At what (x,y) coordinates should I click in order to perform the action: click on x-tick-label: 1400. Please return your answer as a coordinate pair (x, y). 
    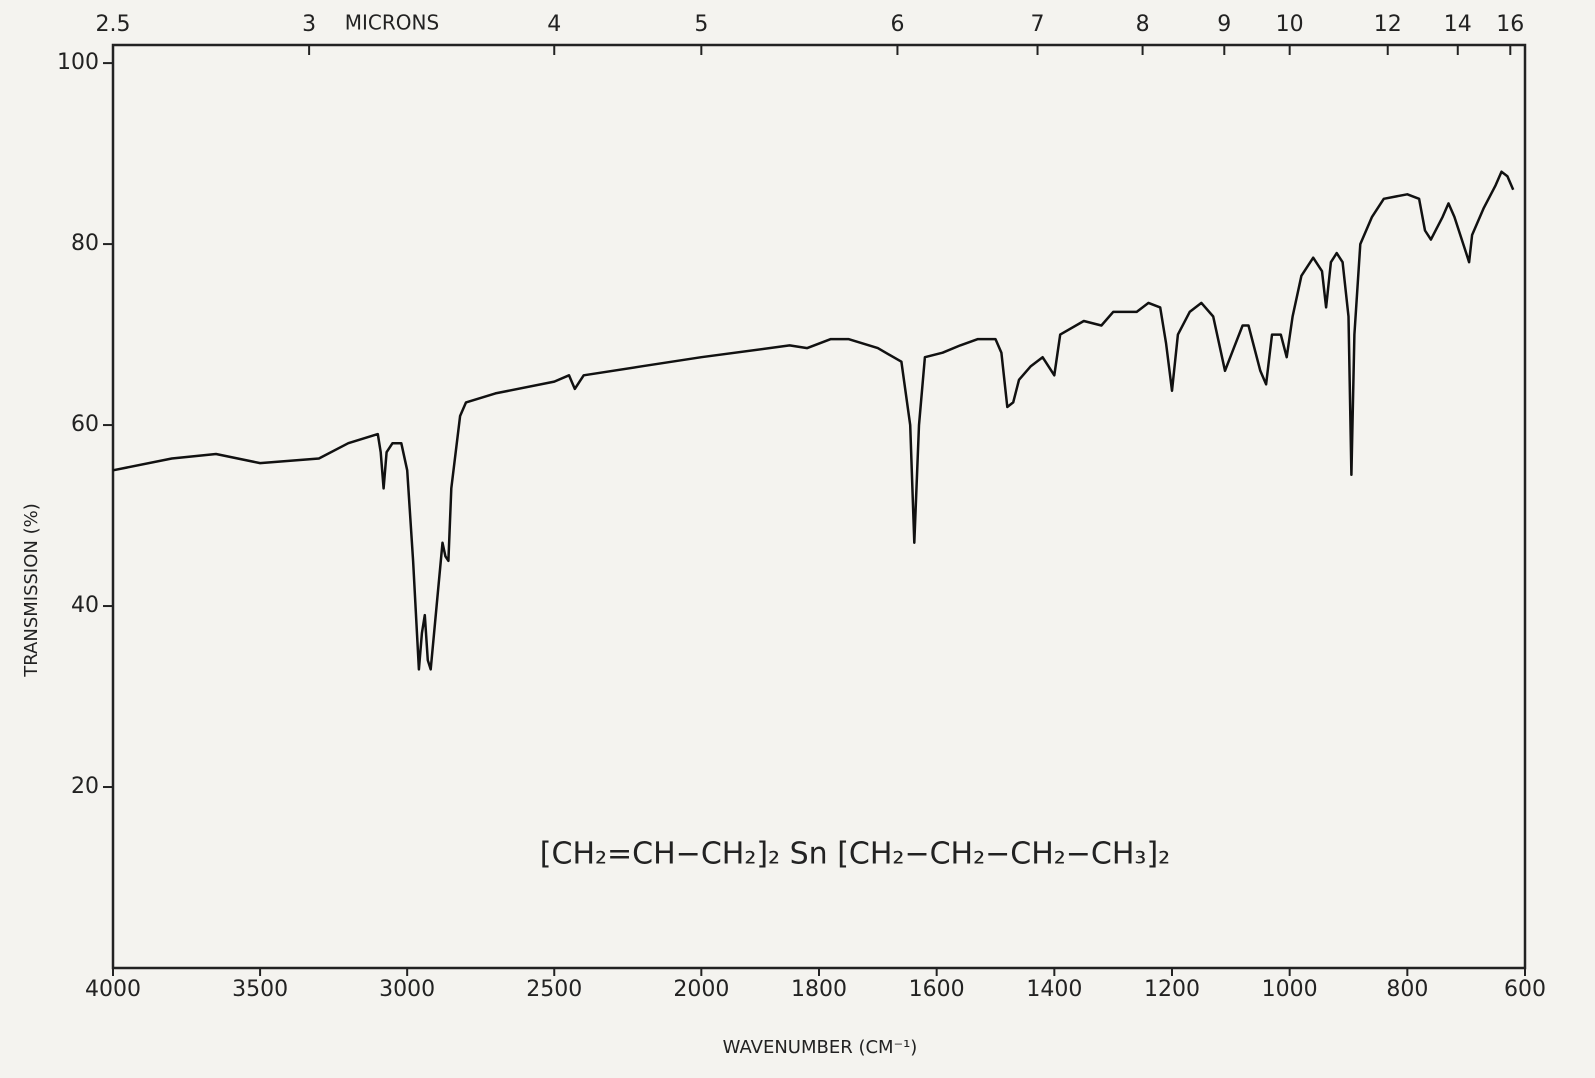
    Looking at the image, I should click on (1054, 989).